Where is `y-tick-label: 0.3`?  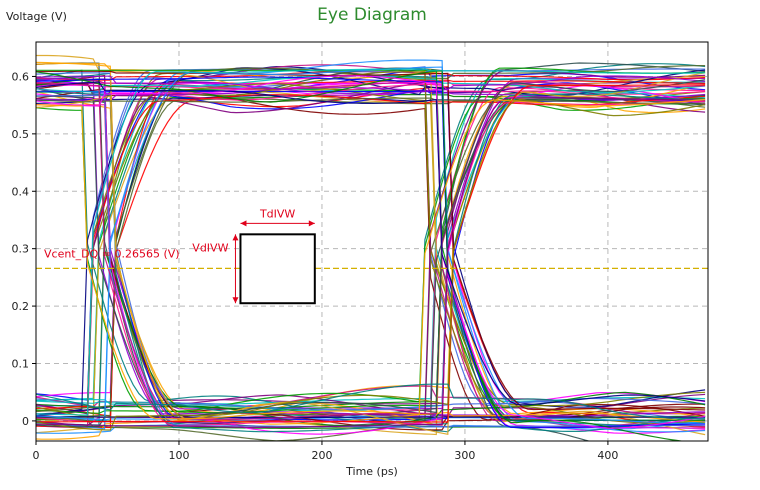
y-tick-label: 0.3 is located at coordinates (21, 249).